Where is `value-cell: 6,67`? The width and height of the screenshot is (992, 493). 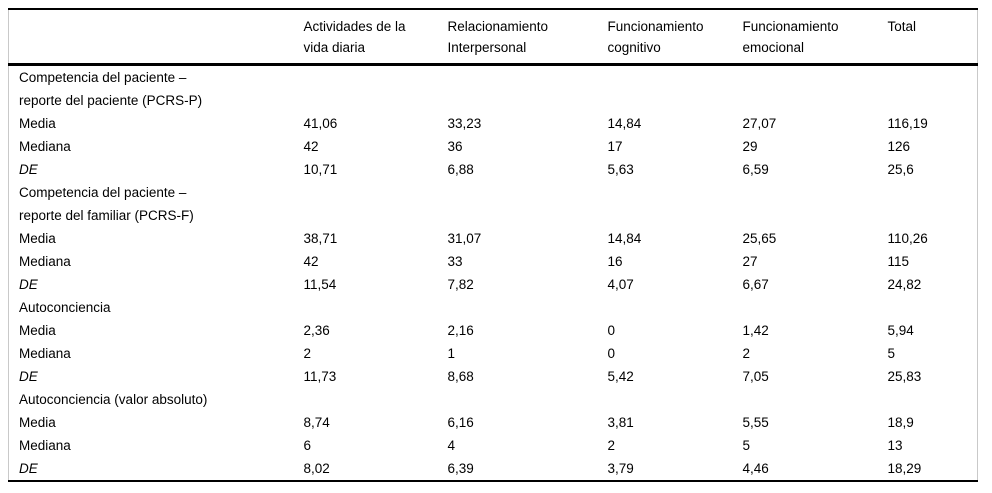
value-cell: 6,67 is located at coordinates (755, 284).